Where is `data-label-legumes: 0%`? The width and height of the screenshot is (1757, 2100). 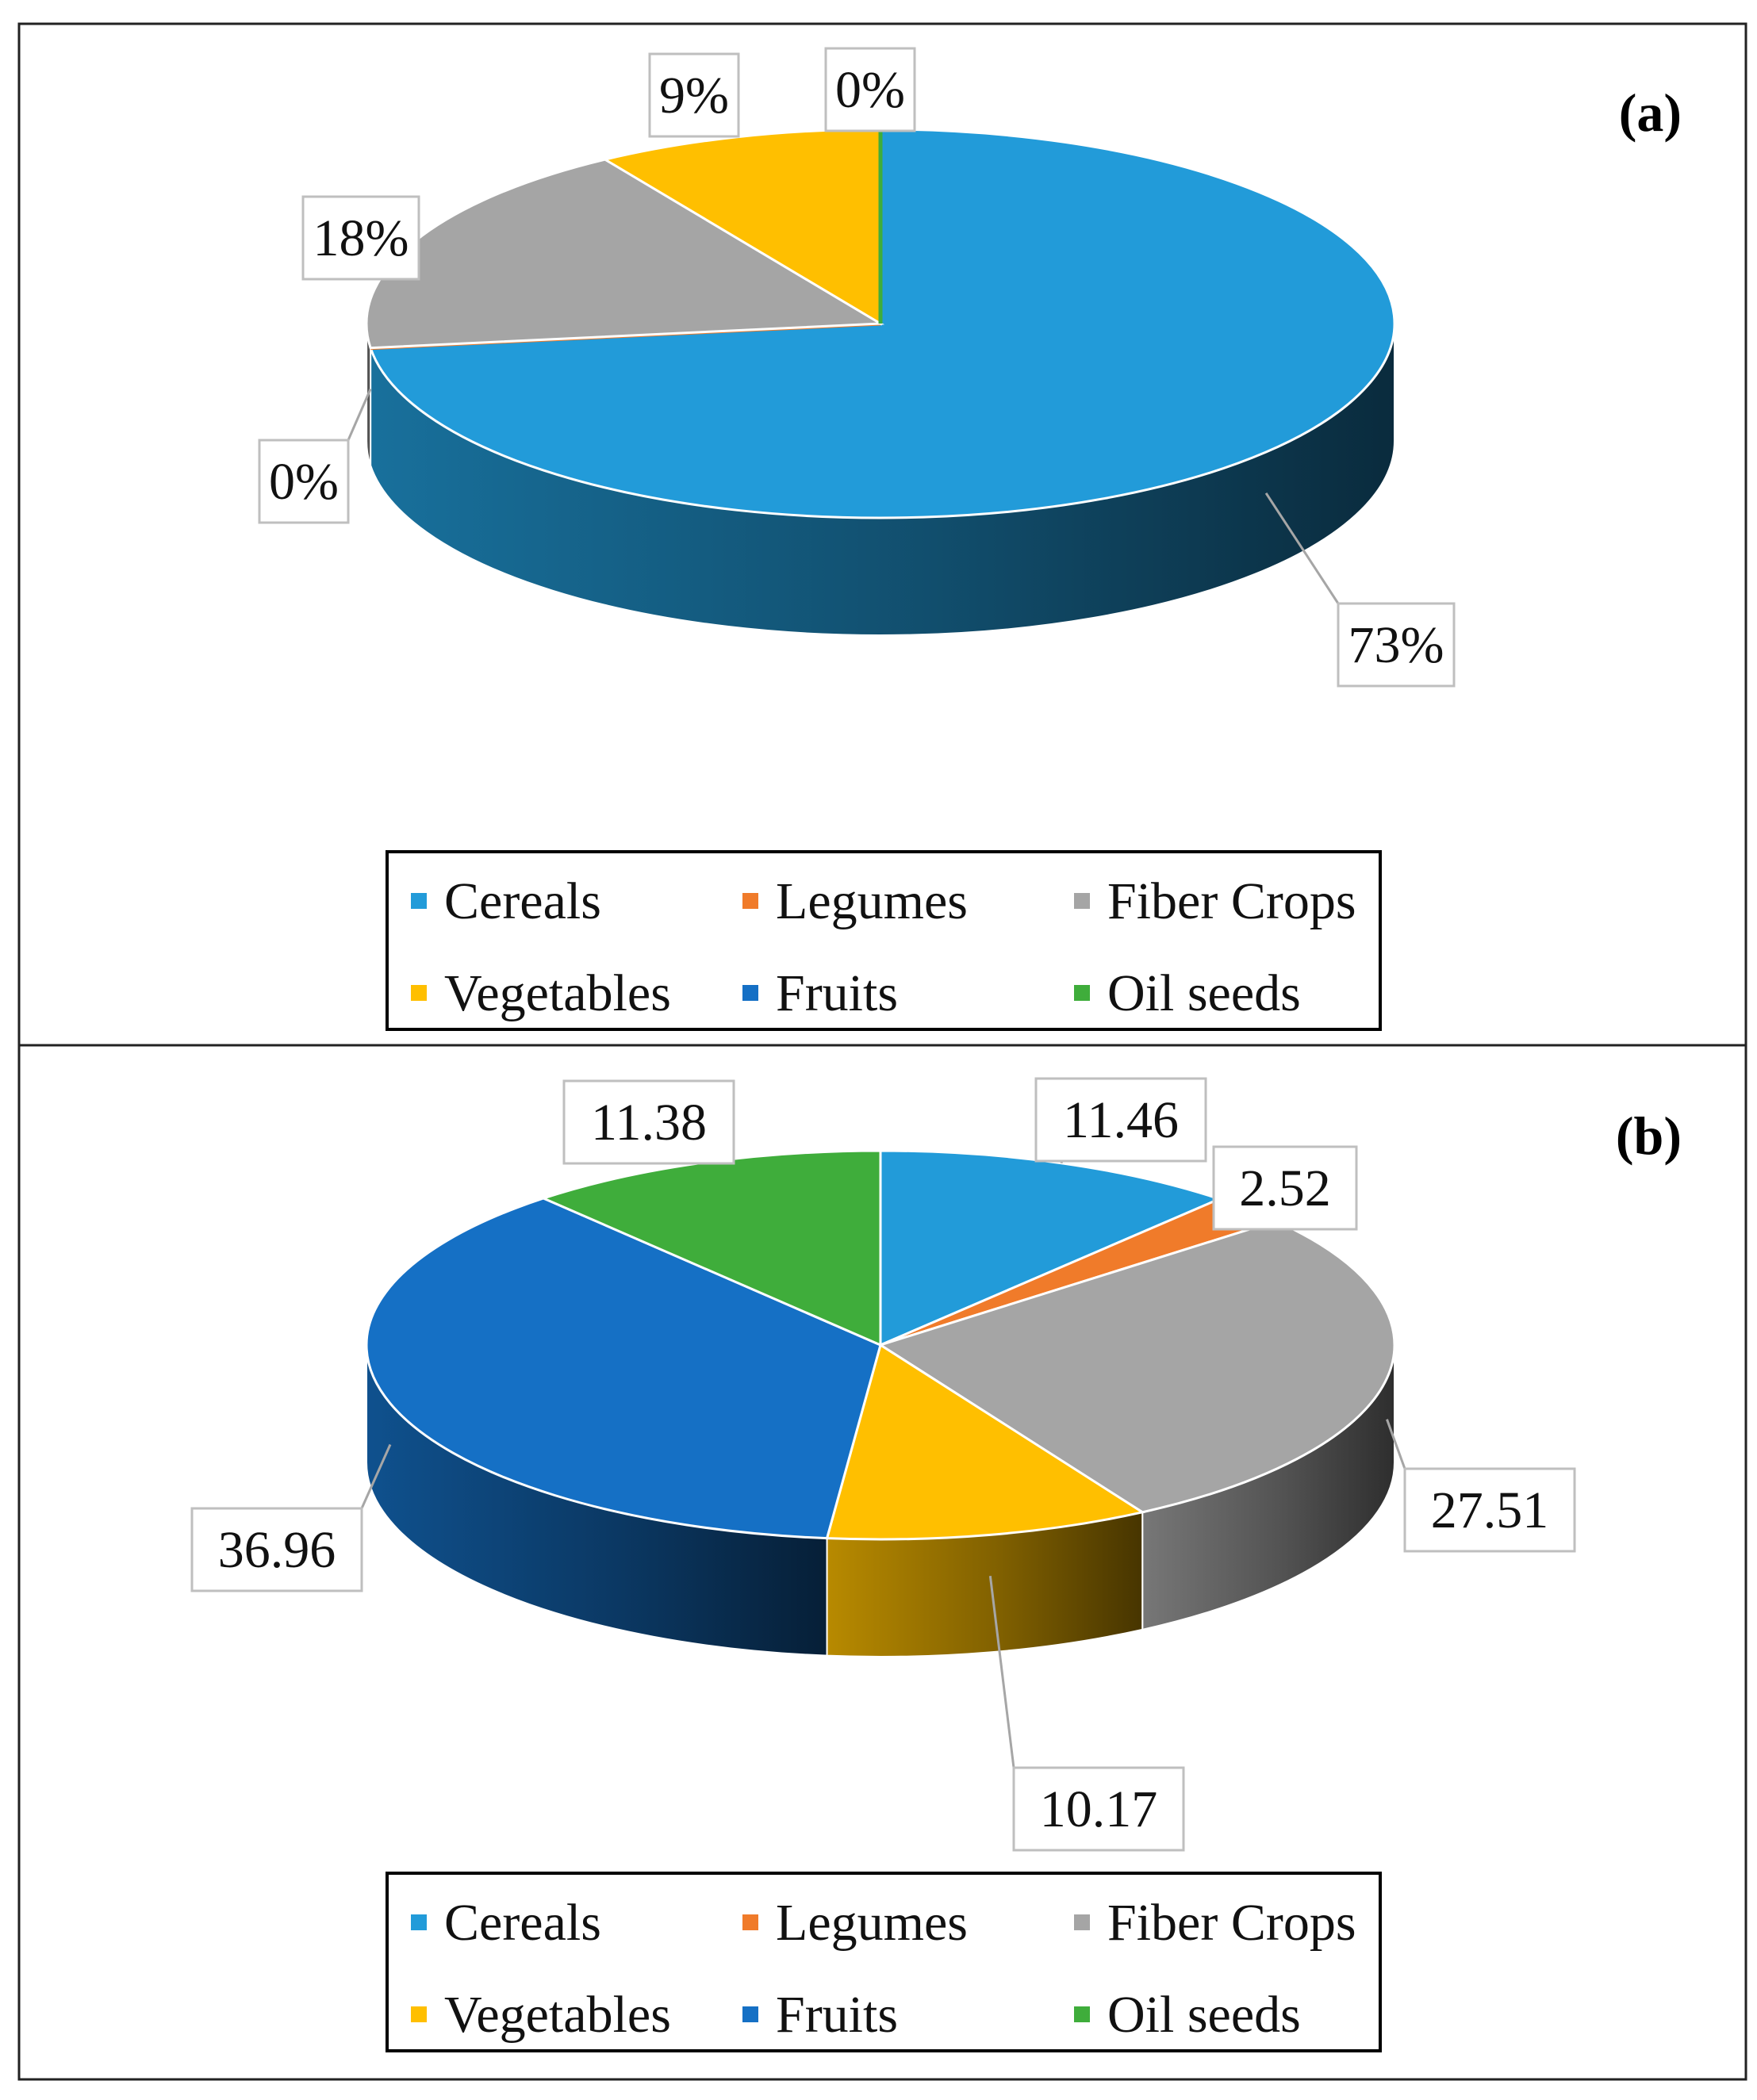 data-label-legumes: 0% is located at coordinates (304, 482).